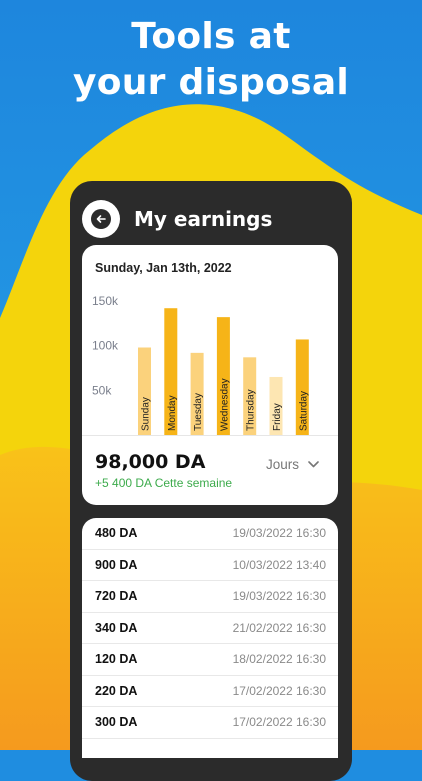 Image resolution: width=422 pixels, height=781 pixels. I want to click on period-selector: Jours, so click(292, 464).